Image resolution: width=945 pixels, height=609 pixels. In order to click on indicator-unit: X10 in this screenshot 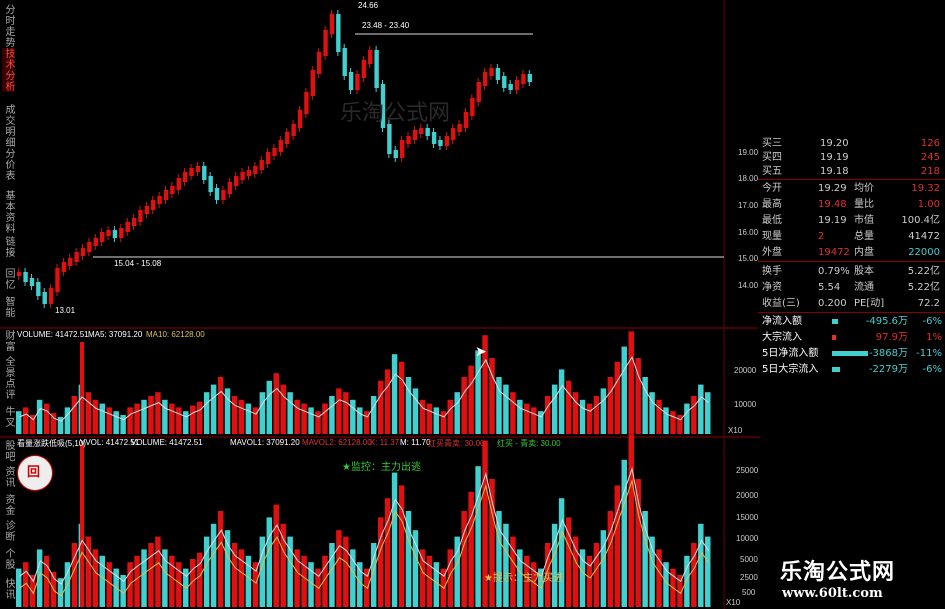, I will do `click(733, 602)`.